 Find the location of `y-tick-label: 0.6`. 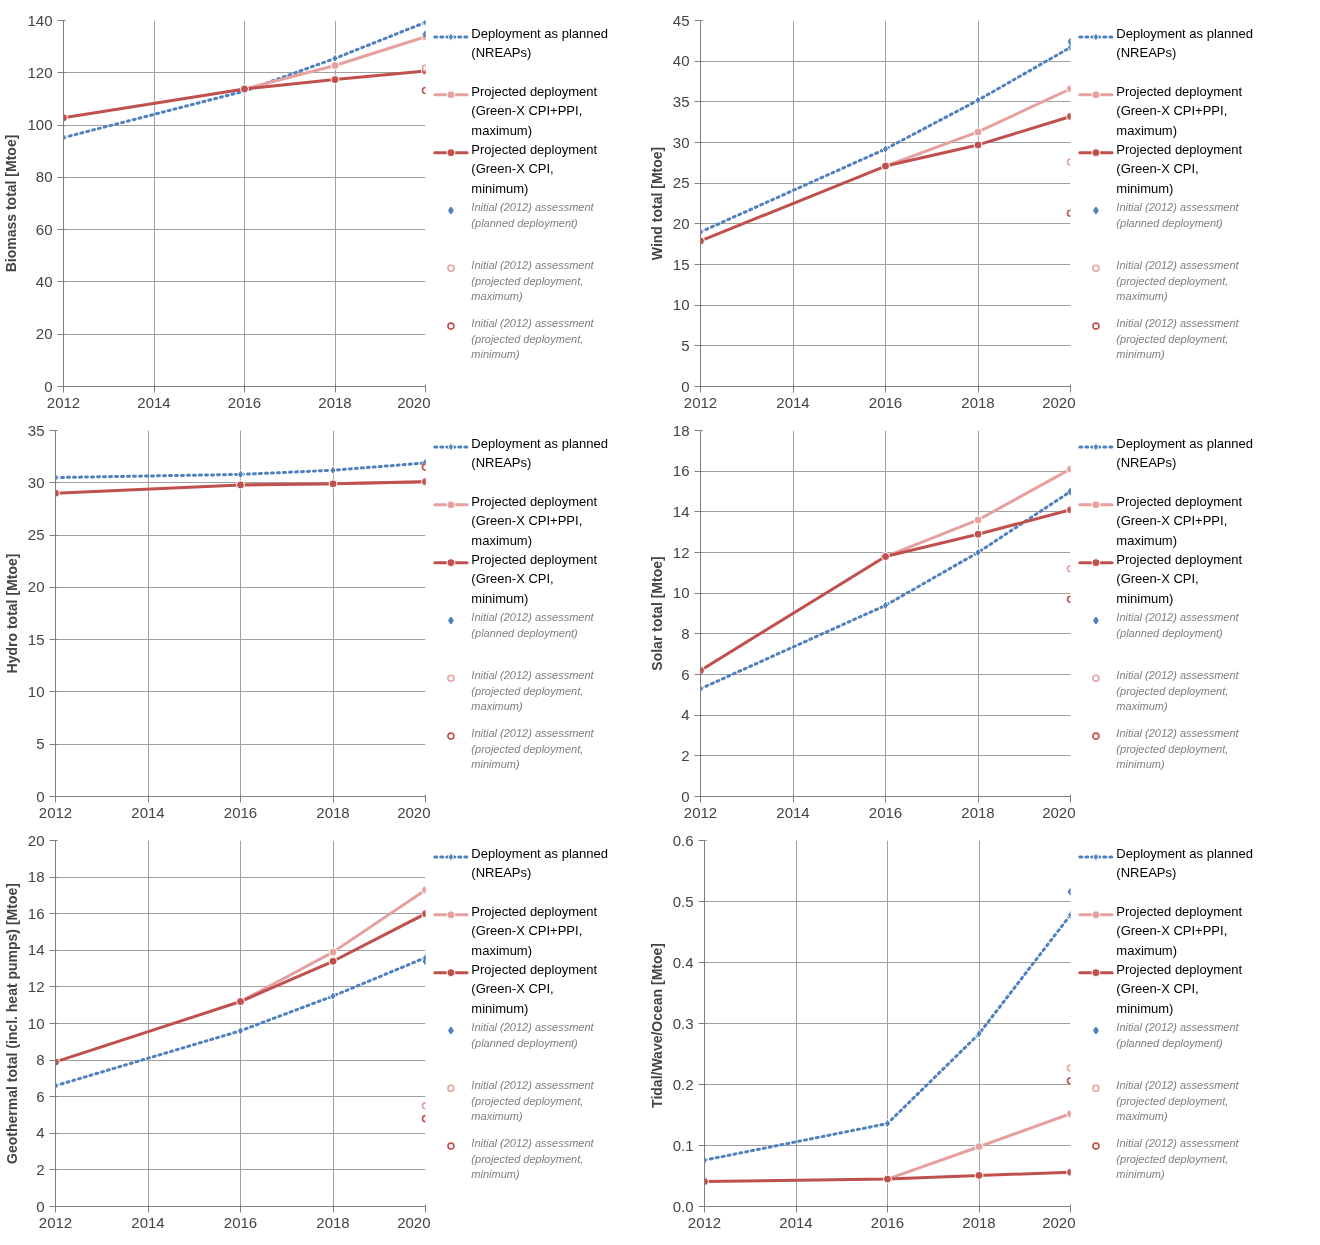

y-tick-label: 0.6 is located at coordinates (683, 840).